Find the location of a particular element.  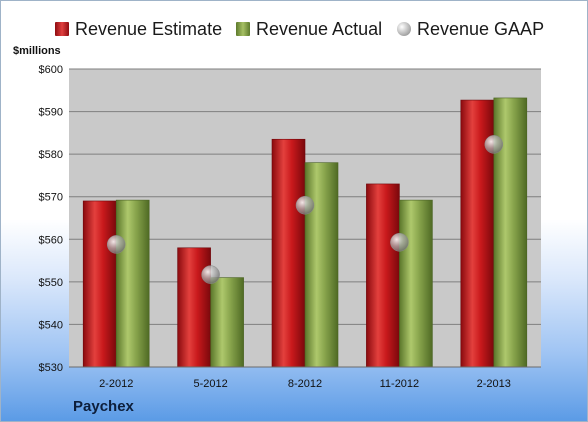

legend-label-actual: Revenue Actual is located at coordinates (319, 28).